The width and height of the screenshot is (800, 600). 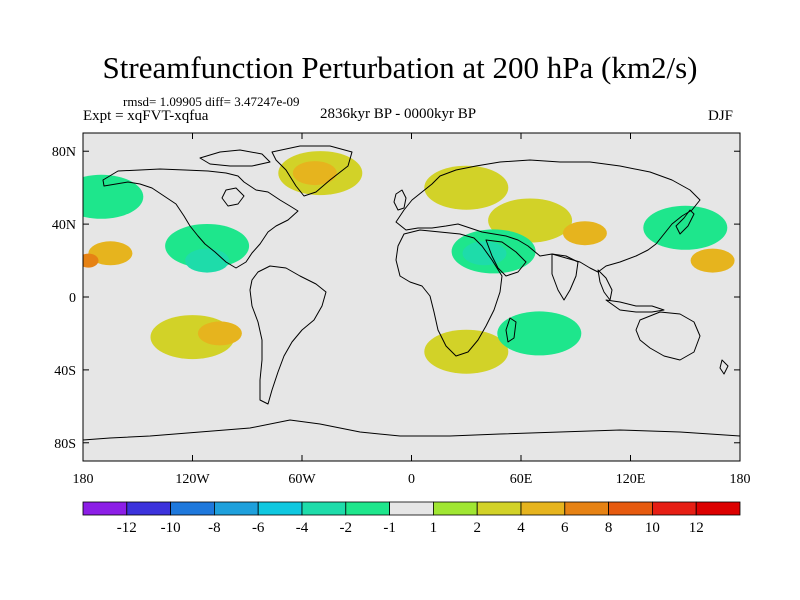 What do you see at coordinates (400, 200) in the screenshot?
I see `coast-uk` at bounding box center [400, 200].